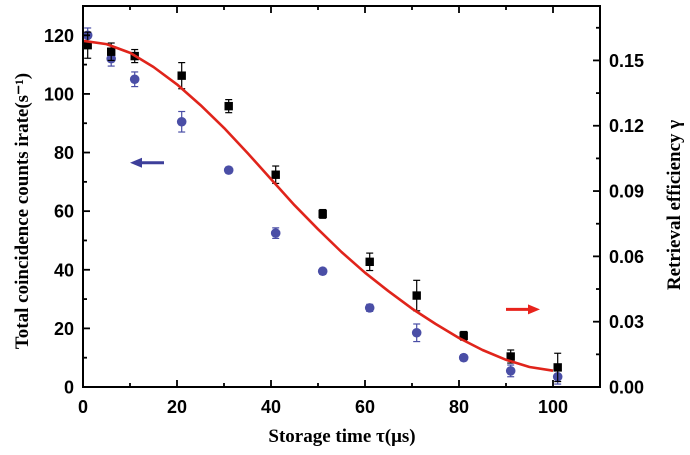  What do you see at coordinates (626, 388) in the screenshot?
I see `y-right-tick-label: 0.00` at bounding box center [626, 388].